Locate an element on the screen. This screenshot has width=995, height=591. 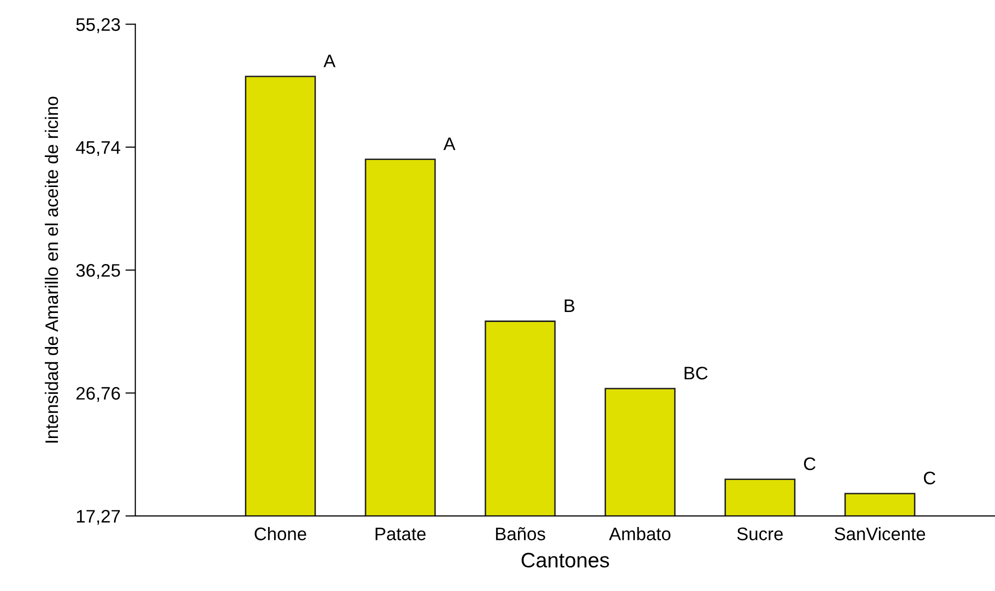
annotation: BC is located at coordinates (696, 373).